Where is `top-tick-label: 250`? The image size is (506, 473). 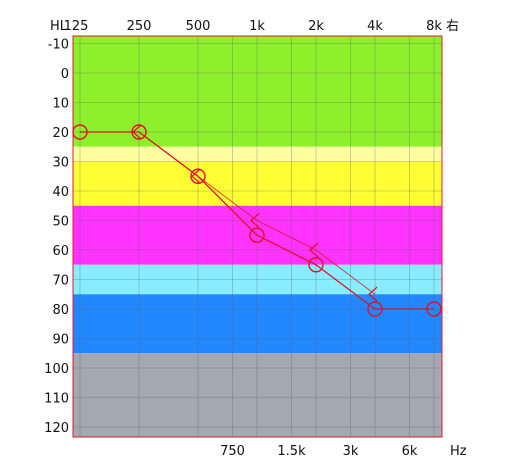
top-tick-label: 250 is located at coordinates (139, 26).